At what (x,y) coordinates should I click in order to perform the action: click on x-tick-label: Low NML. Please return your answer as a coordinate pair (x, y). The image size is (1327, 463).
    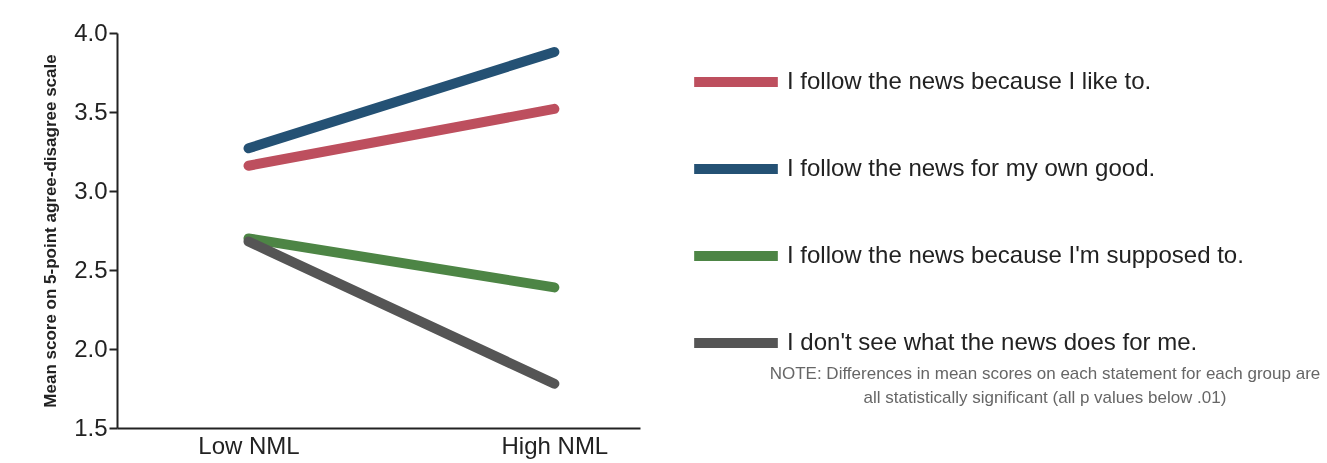
    Looking at the image, I should click on (249, 445).